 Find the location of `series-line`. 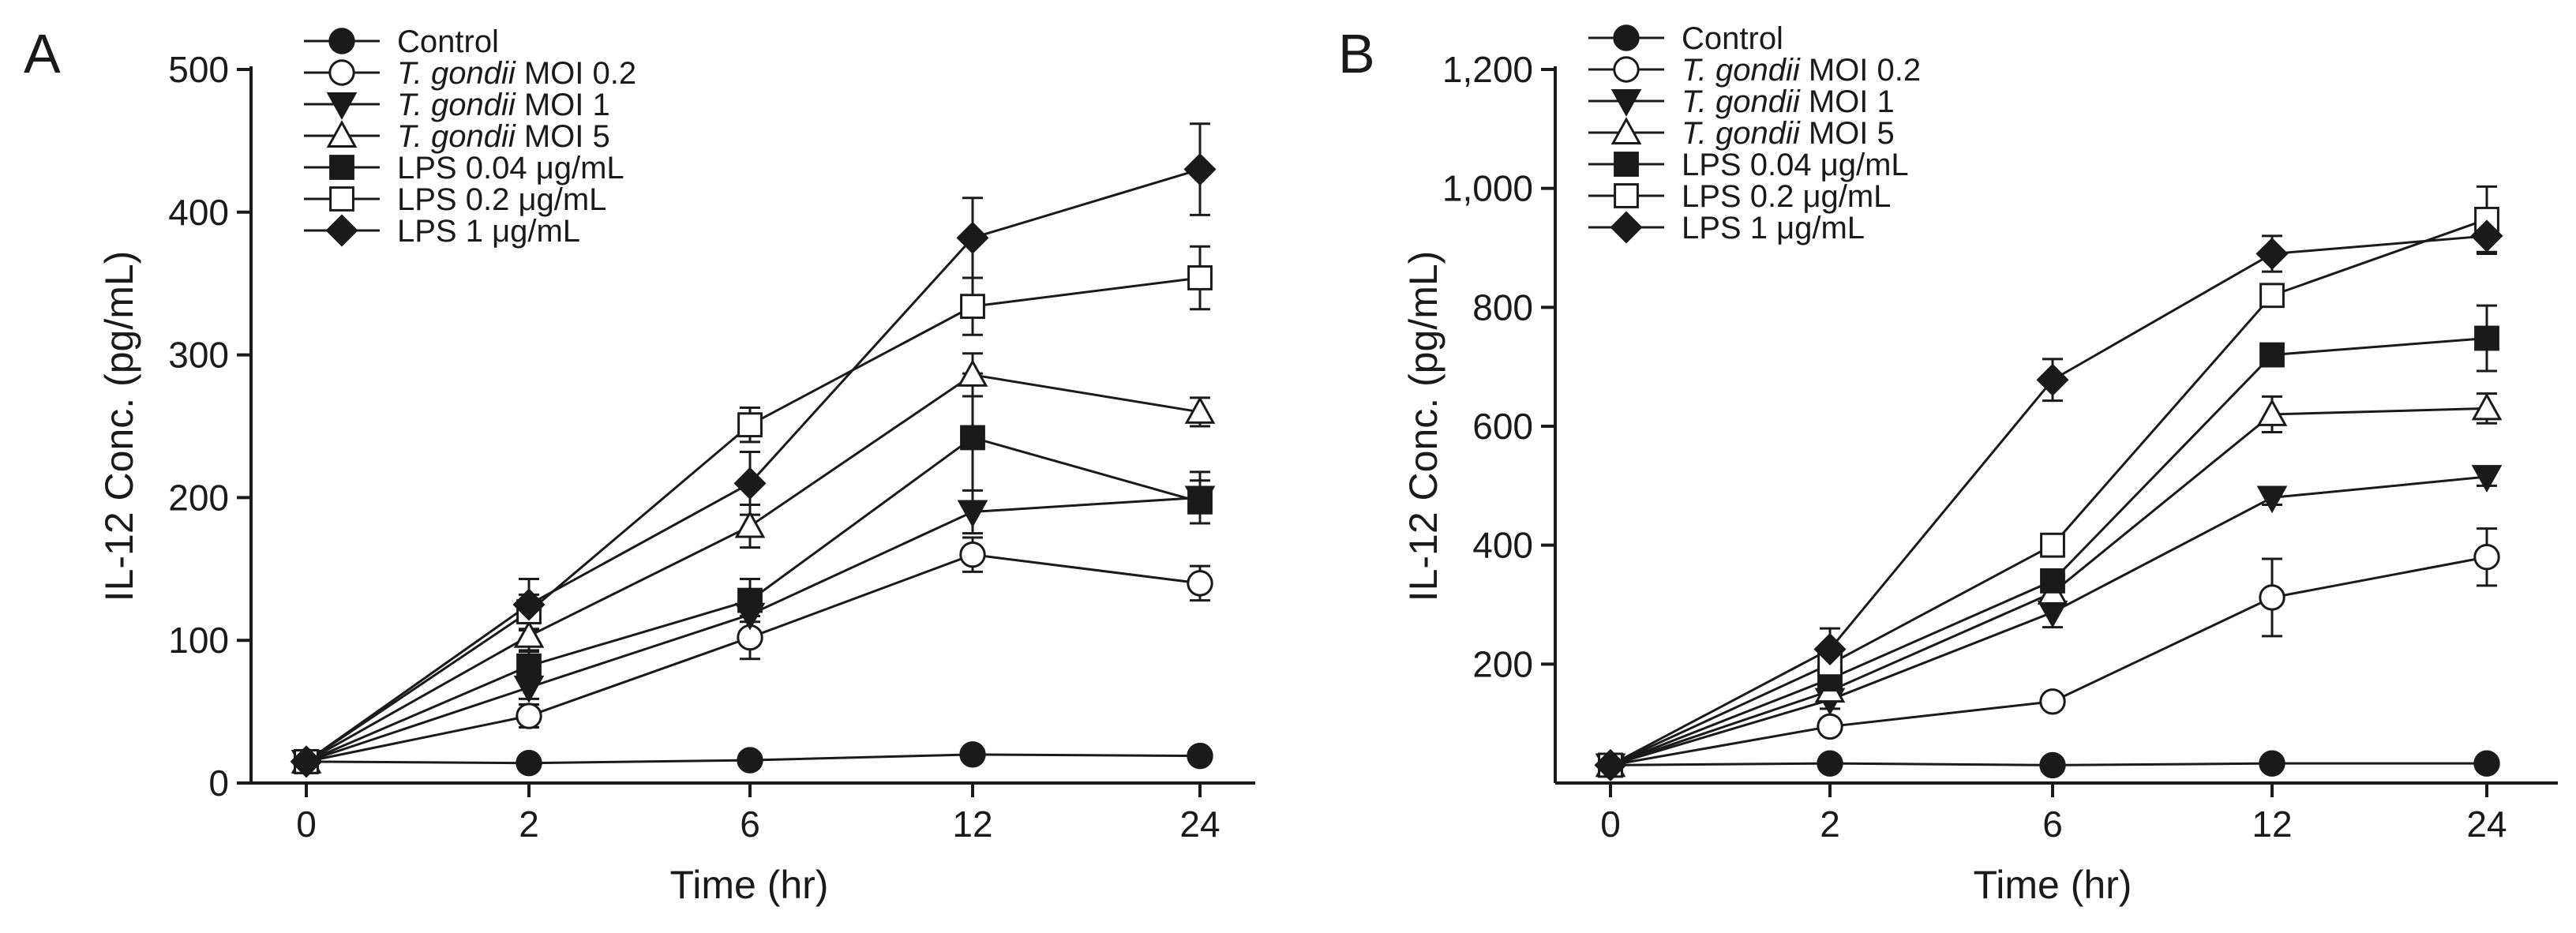

series-line is located at coordinates (2049, 620).